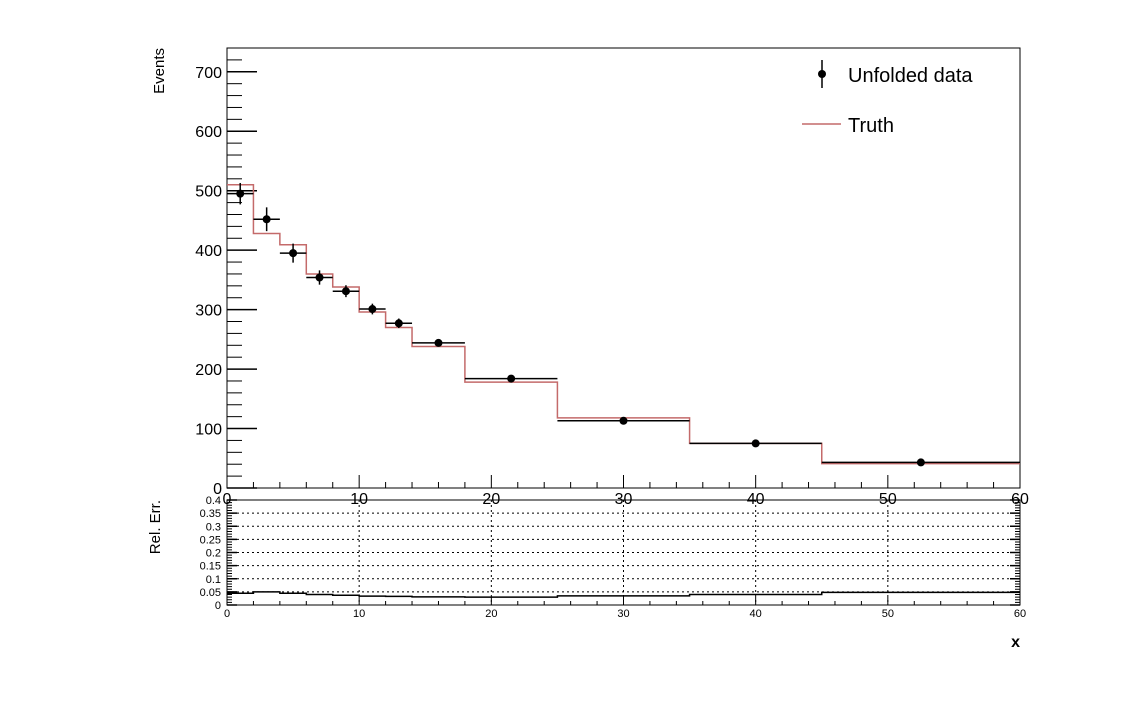 This screenshot has height=712, width=1134. Describe the element at coordinates (871, 126) in the screenshot. I see `legend-entry-truth: Truth` at that location.